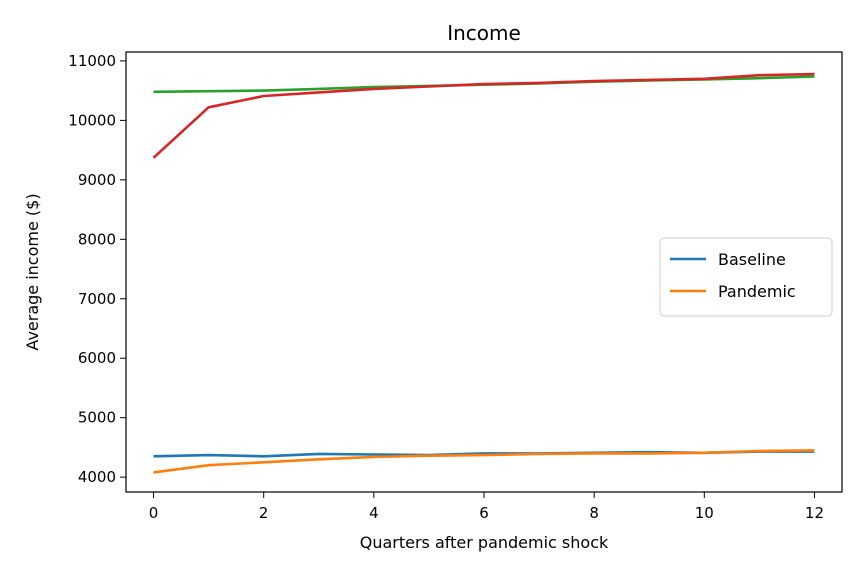 This screenshot has height=576, width=864. What do you see at coordinates (97, 477) in the screenshot?
I see `y-tick-label: 4000` at bounding box center [97, 477].